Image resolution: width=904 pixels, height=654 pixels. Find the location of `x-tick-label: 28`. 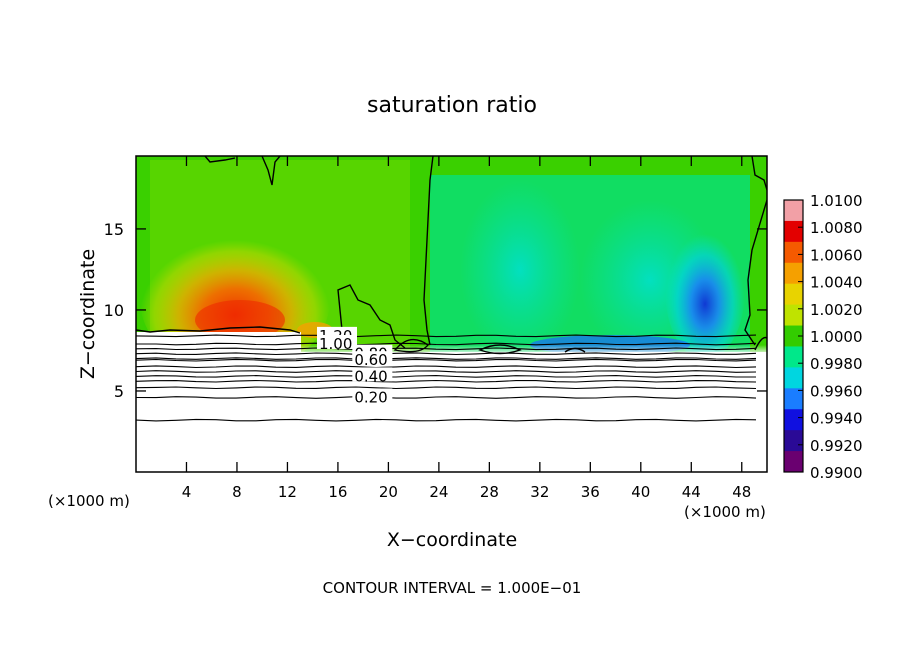

x-tick-label: 28 is located at coordinates (489, 492).